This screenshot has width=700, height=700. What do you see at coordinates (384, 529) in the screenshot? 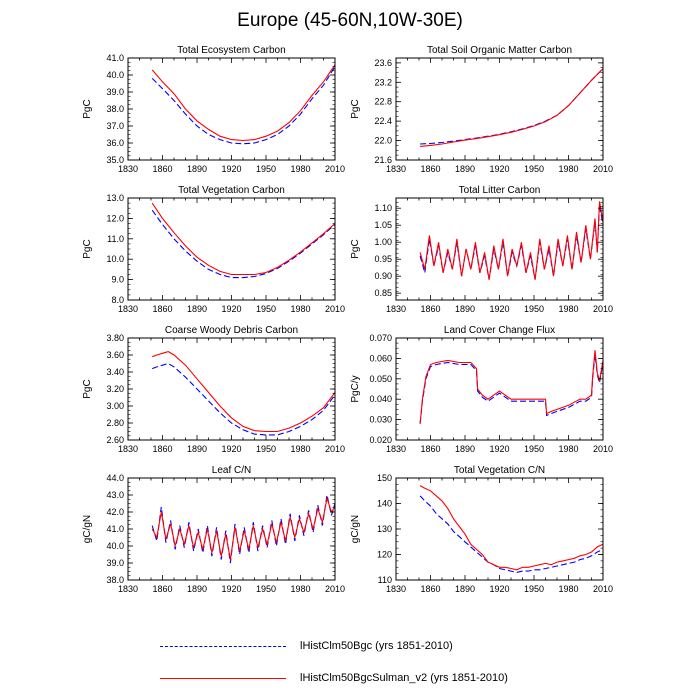
I see `y-tick-label: 130` at bounding box center [384, 529].